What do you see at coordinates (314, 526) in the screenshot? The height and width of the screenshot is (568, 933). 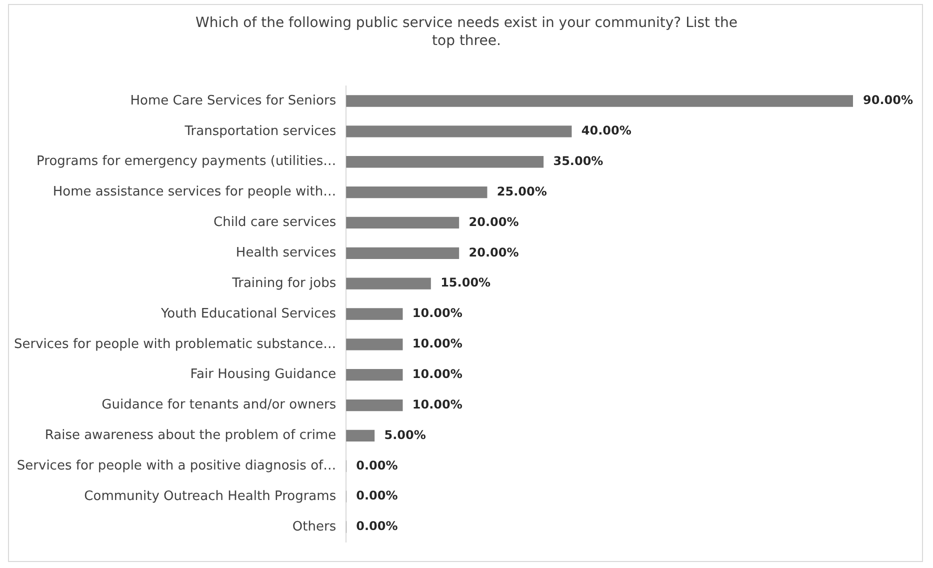 I see `y-tick-label: Others` at bounding box center [314, 526].